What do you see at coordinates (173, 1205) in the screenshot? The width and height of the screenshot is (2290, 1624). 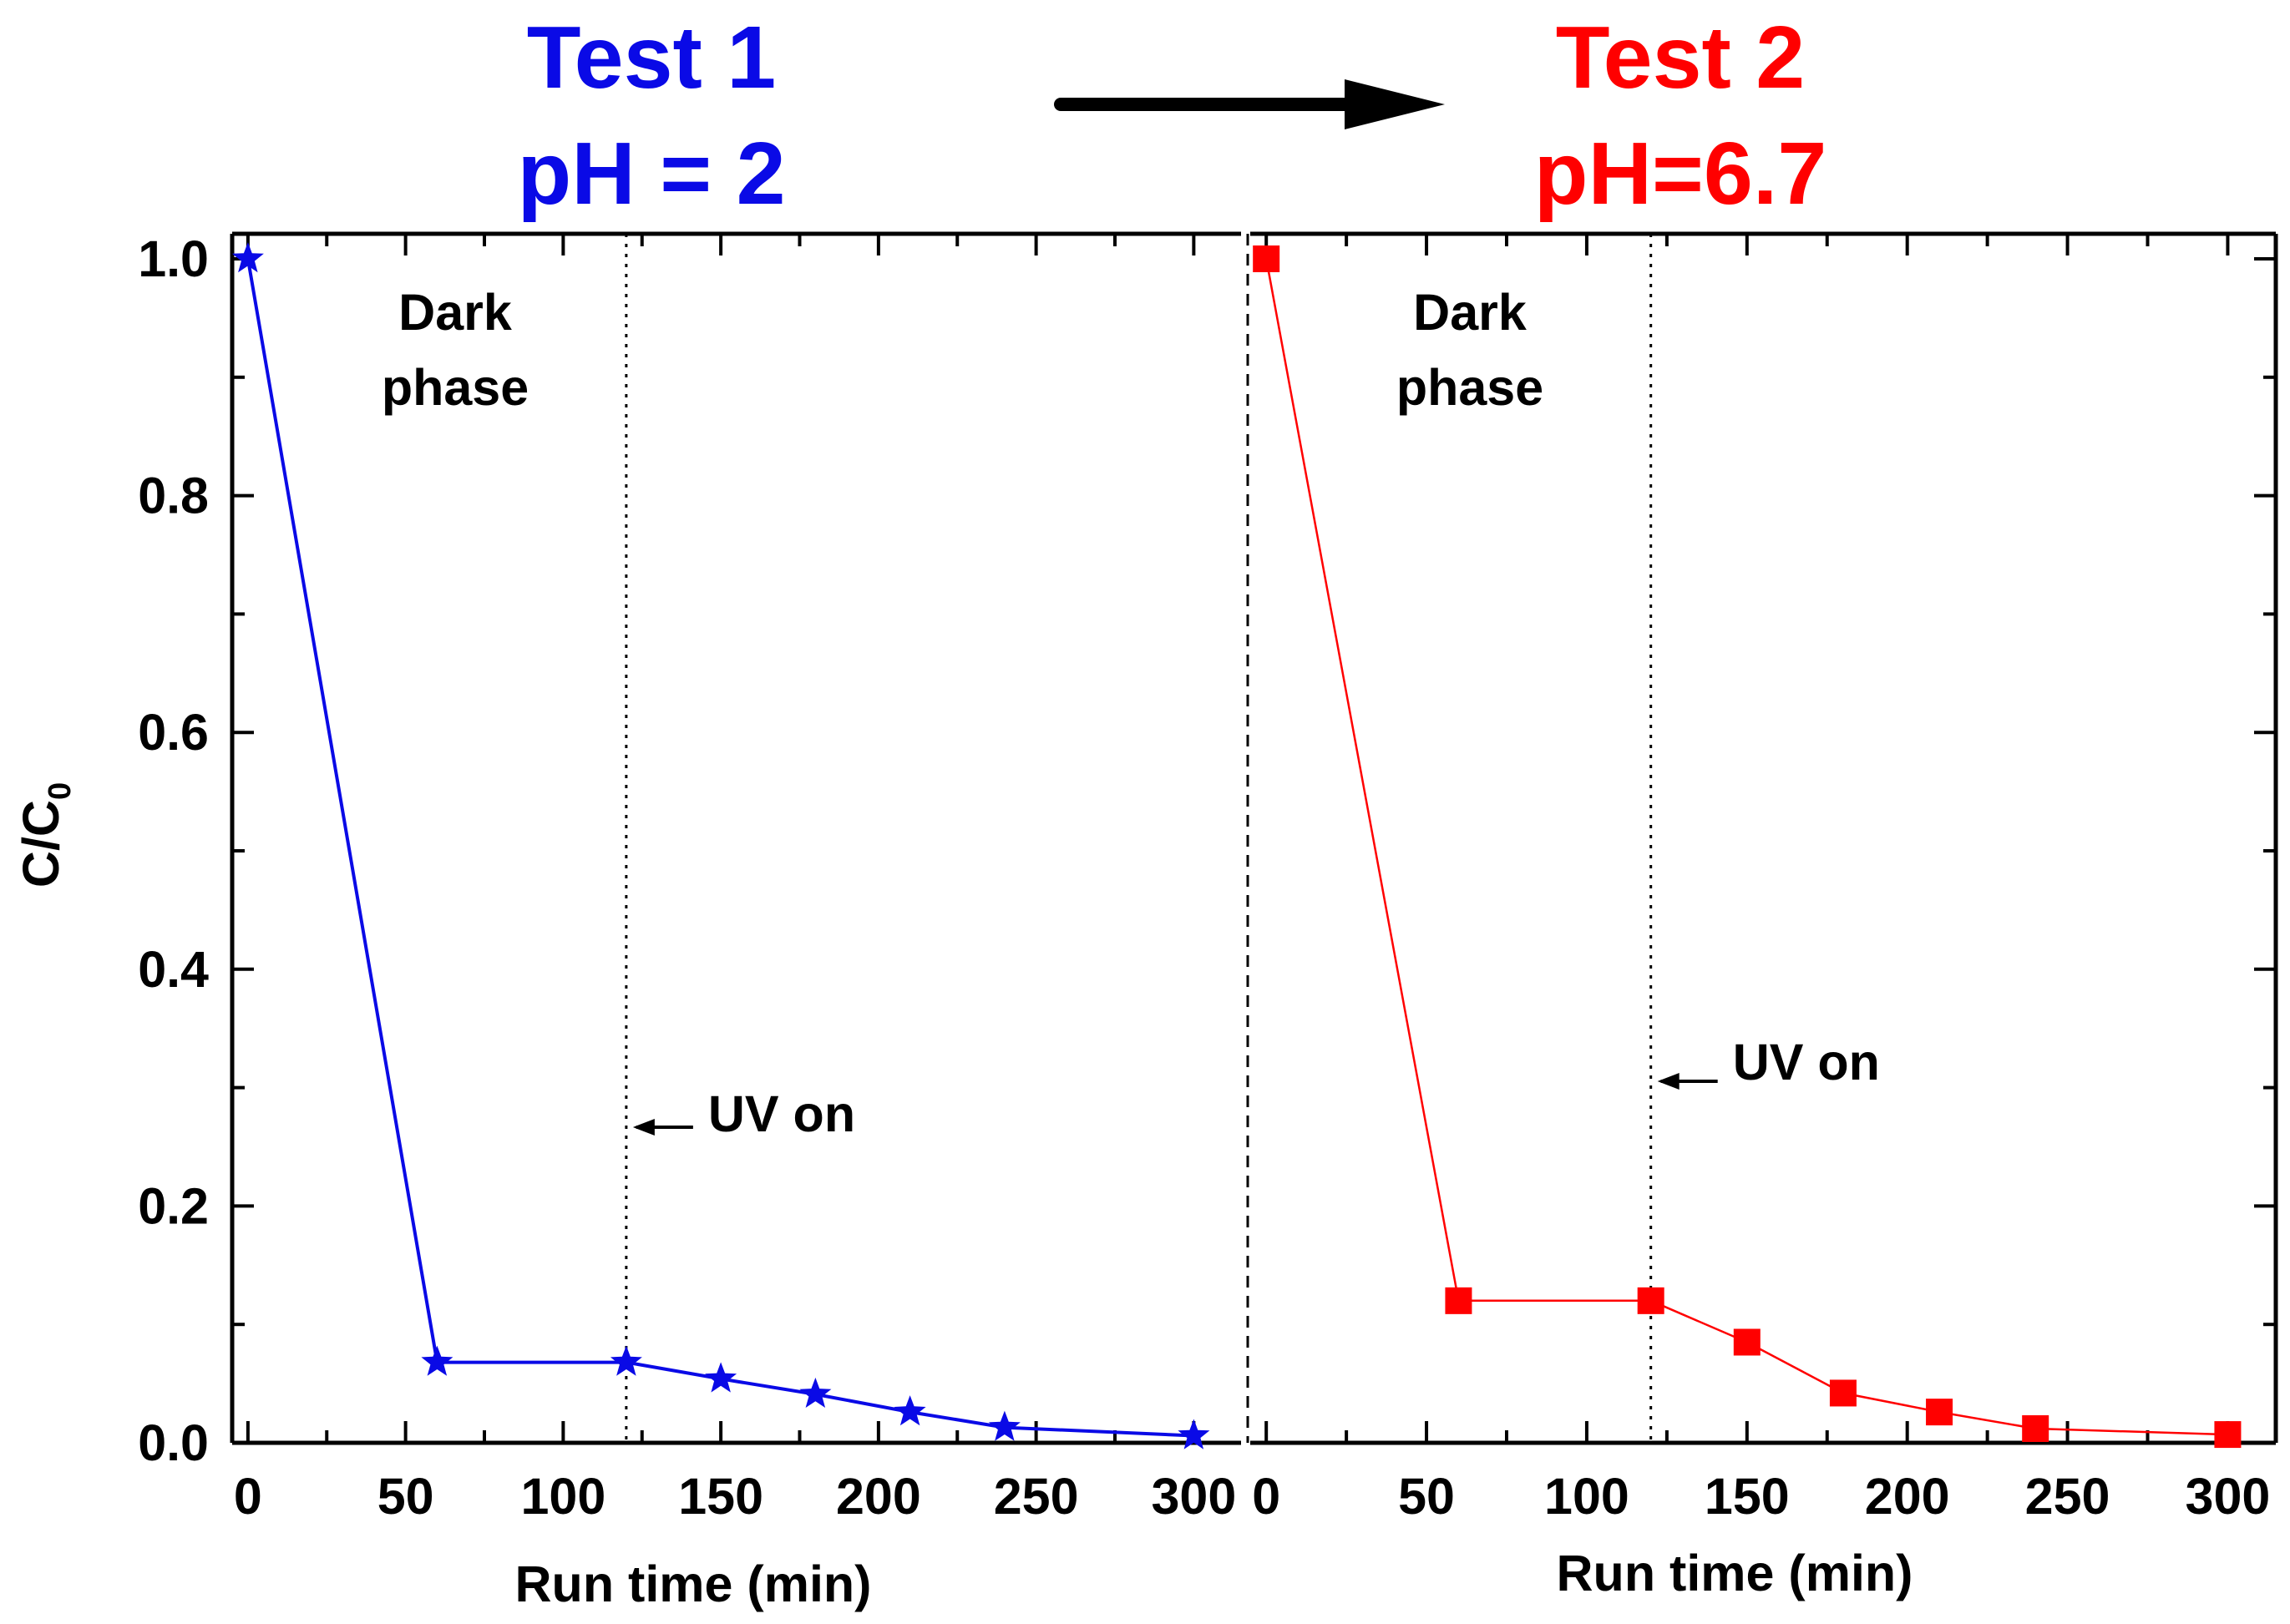 I see `y-tick-label: 0.2` at bounding box center [173, 1205].